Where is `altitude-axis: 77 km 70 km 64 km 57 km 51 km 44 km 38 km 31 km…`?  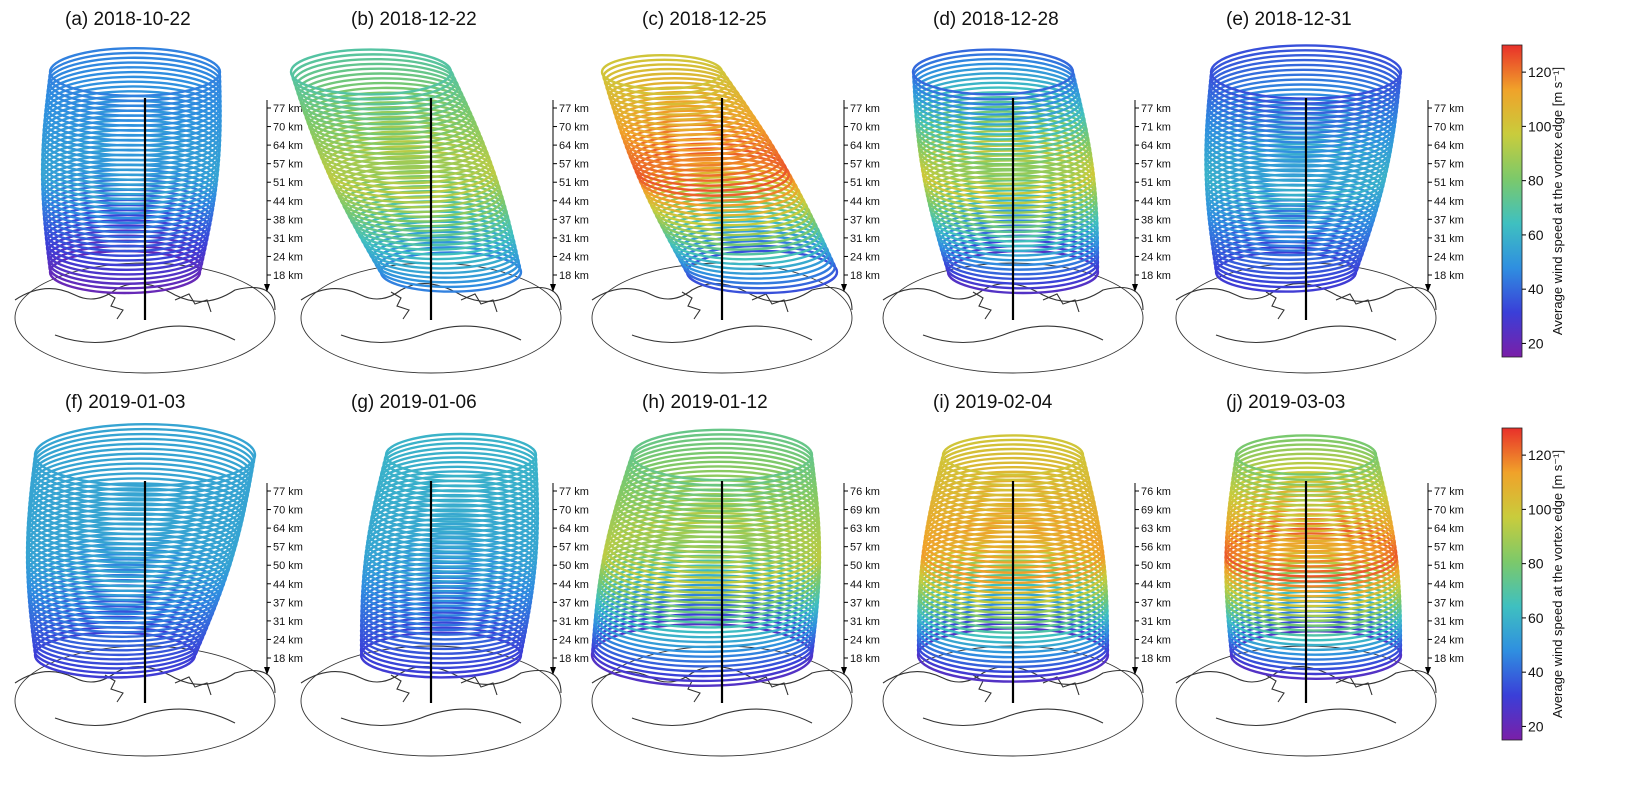 altitude-axis: 77 km 70 km 64 km 57 km 51 km 44 km 38 km 31 km… is located at coordinates (283, 196).